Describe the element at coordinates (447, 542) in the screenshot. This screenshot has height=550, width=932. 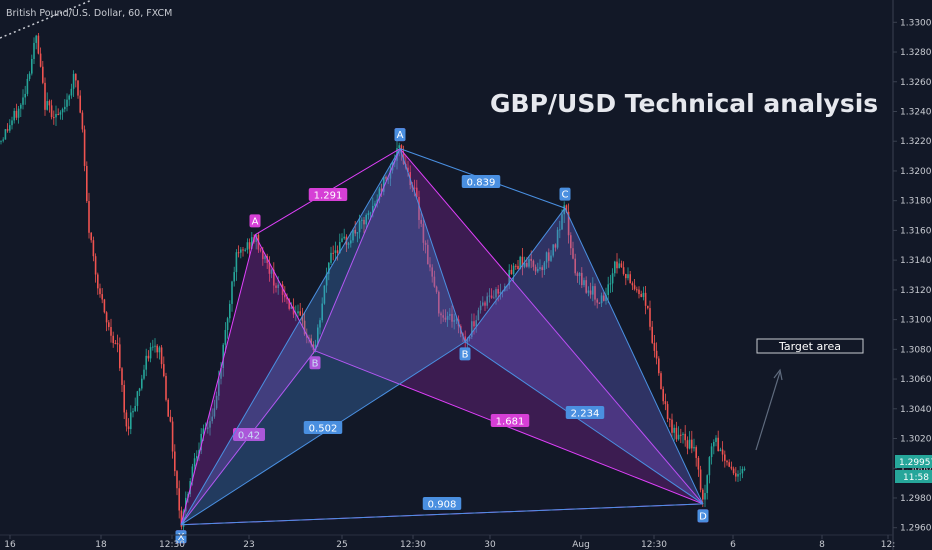
I see `time-axis: 16 18 12:30 23 25 12:30 30 Aug 12:30 6 8 12:` at that location.